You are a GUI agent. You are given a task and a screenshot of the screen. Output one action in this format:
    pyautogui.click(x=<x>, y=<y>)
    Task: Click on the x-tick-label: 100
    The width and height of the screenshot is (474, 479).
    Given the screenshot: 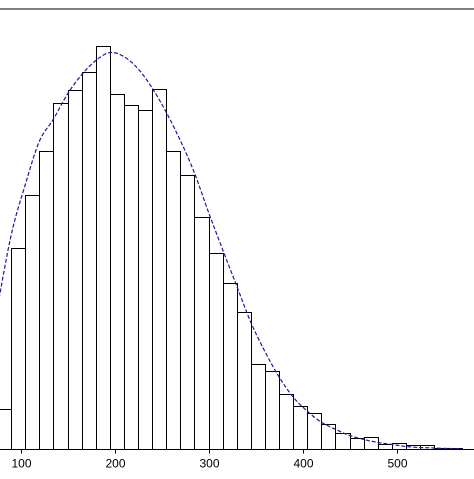 What is the action you would take?
    pyautogui.click(x=21, y=464)
    